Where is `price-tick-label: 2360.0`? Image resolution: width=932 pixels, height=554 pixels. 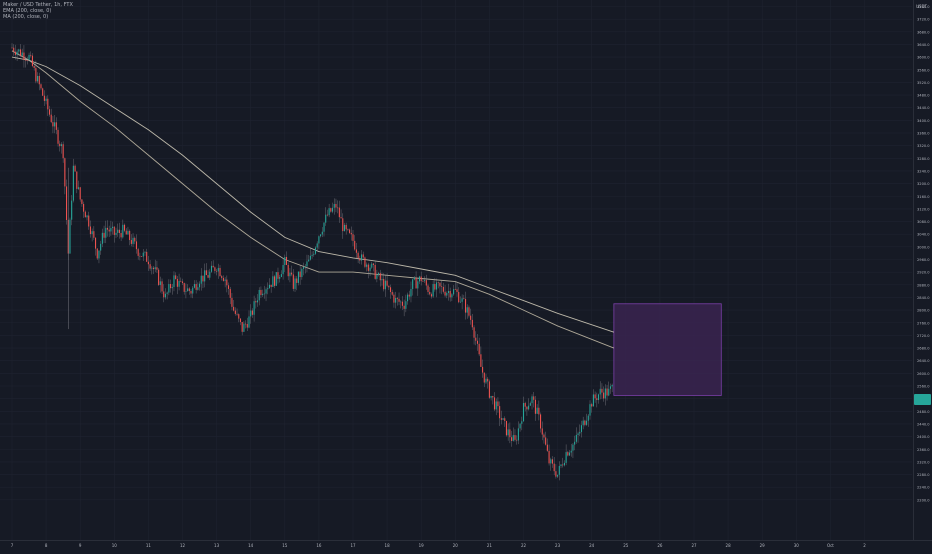 price-tick-label: 2360.0 is located at coordinates (923, 450).